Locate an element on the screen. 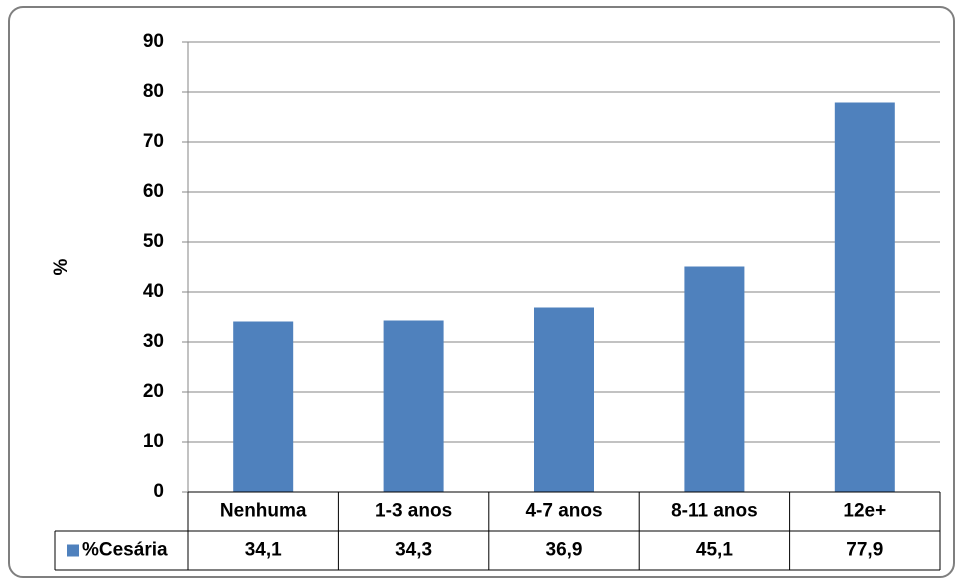  y-axis-label: % is located at coordinates (61, 266).